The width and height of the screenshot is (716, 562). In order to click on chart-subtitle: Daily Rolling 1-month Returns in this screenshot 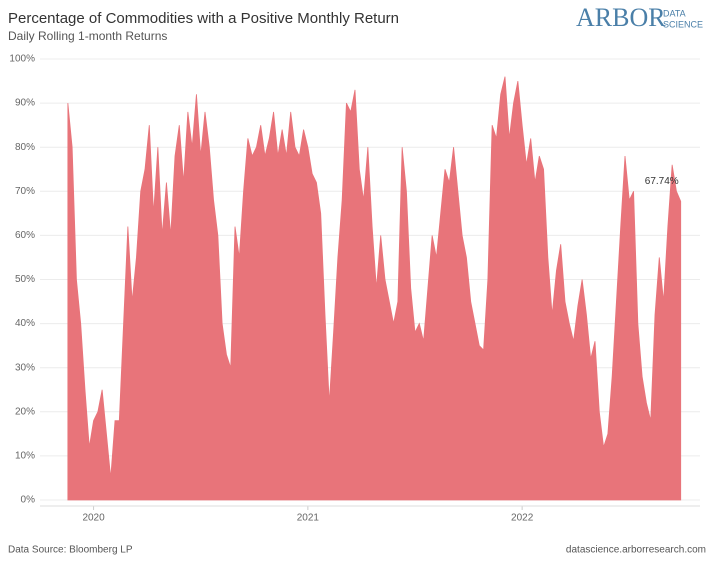, I will do `click(87, 36)`.